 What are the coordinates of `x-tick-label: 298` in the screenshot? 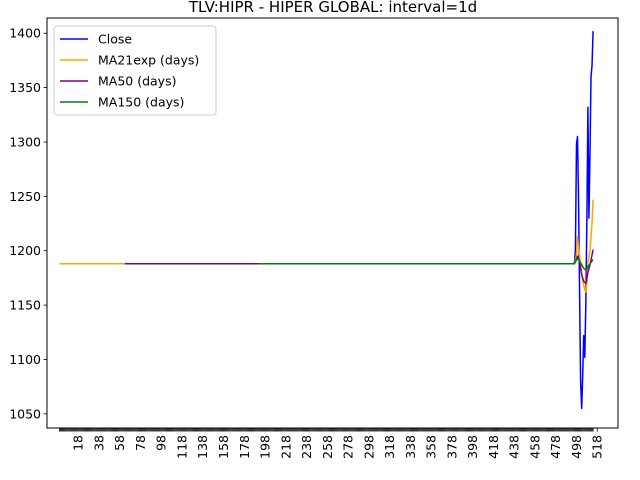 It's located at (368, 447).